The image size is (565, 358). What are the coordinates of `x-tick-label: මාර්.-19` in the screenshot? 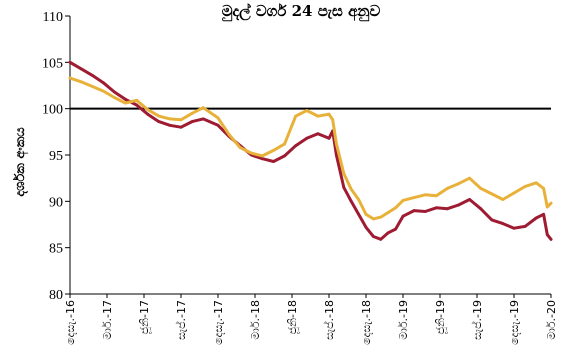 It's located at (403, 320).